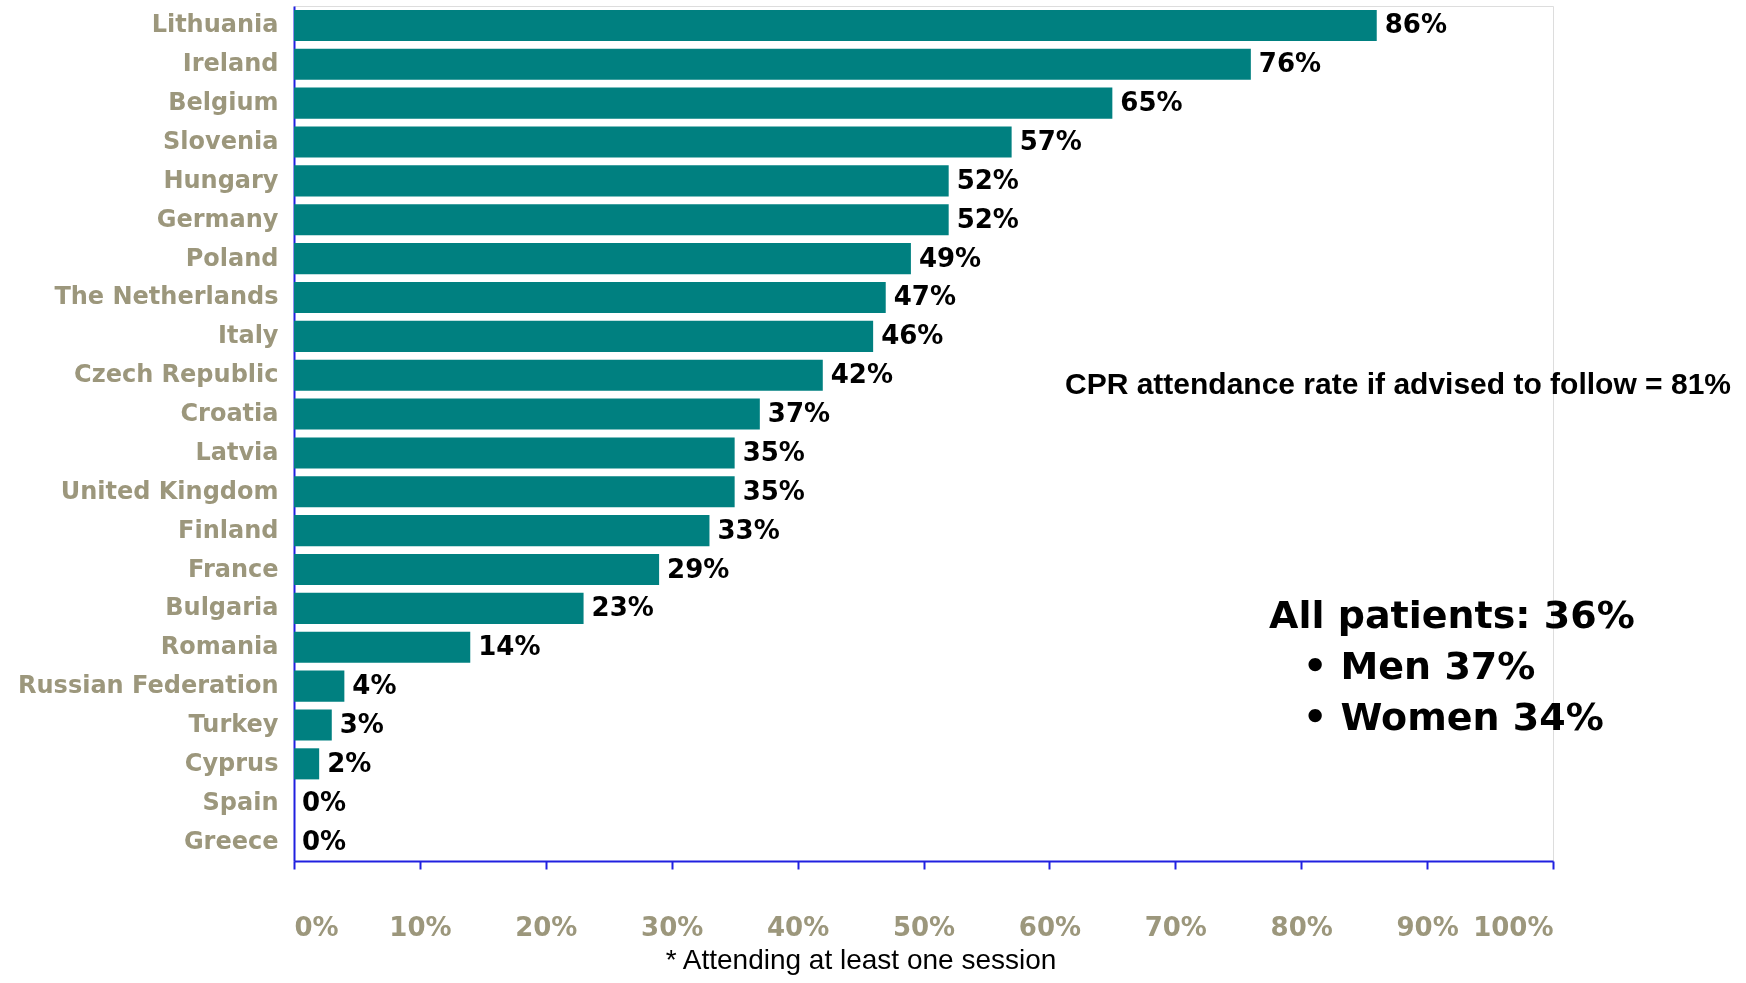 The height and width of the screenshot is (983, 1746). I want to click on data-label: 76%, so click(1290, 63).